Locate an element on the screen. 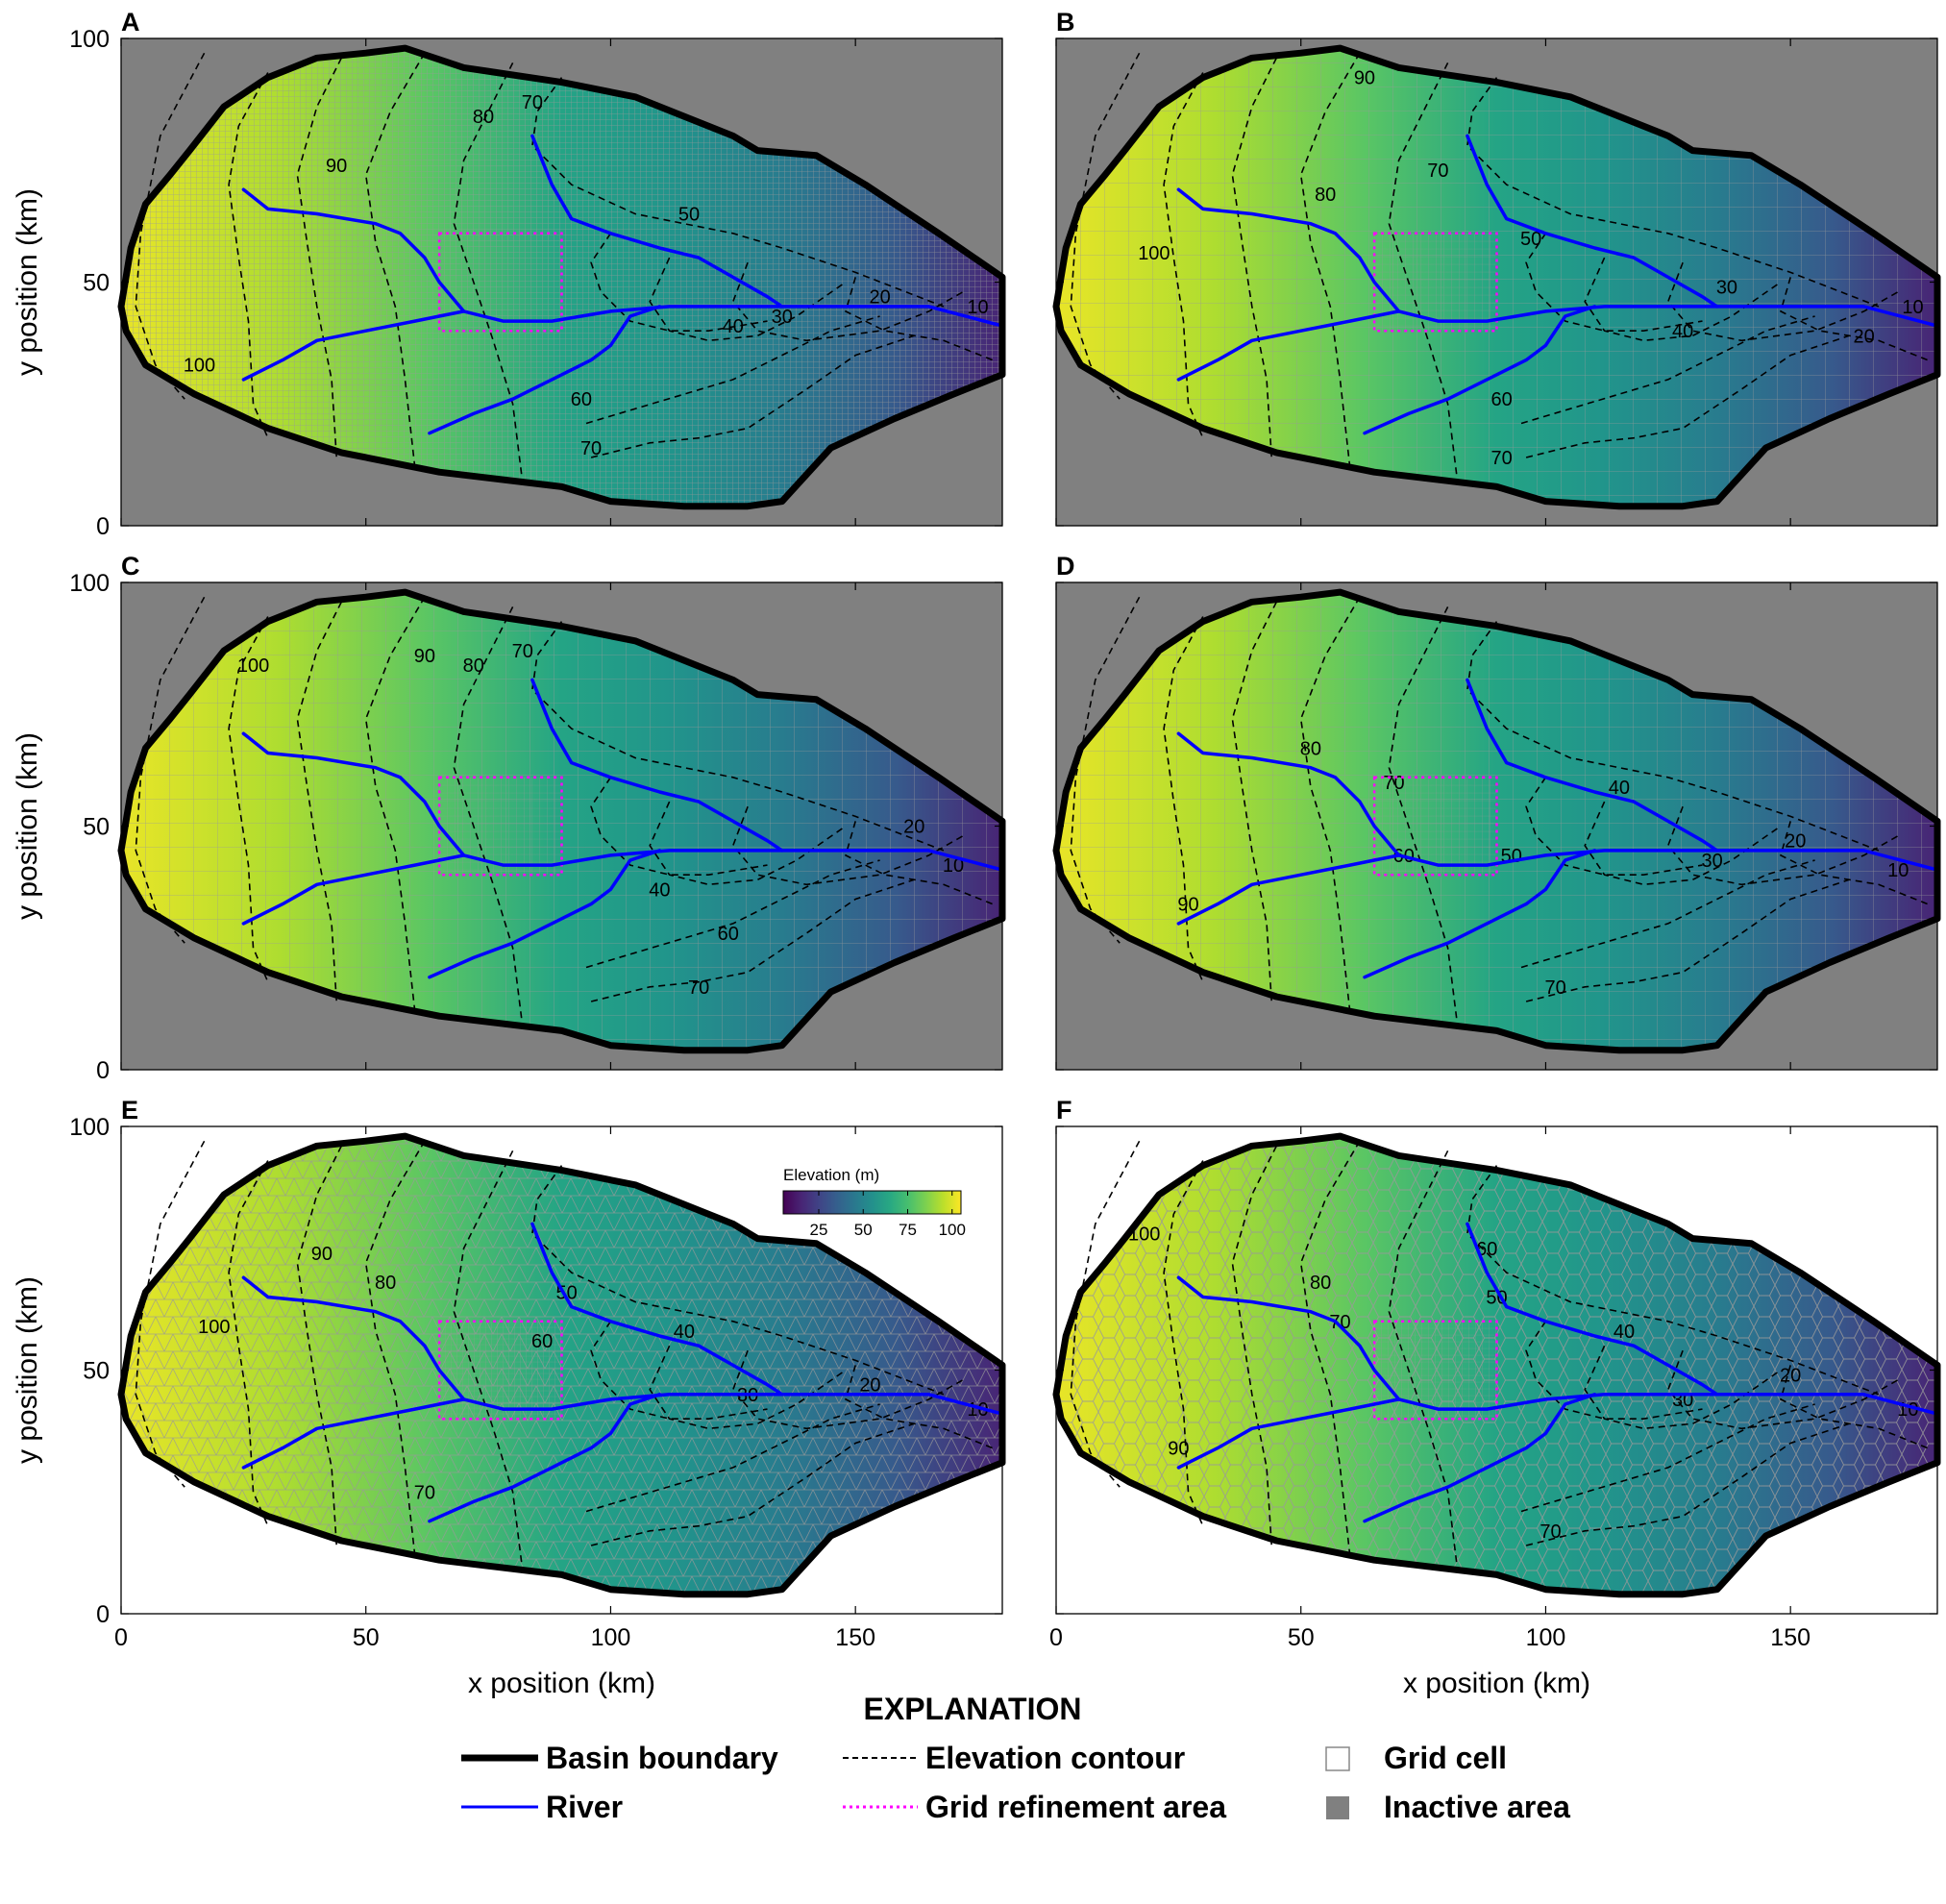 The height and width of the screenshot is (1904, 1946). panel-letter: D is located at coordinates (1065, 566).